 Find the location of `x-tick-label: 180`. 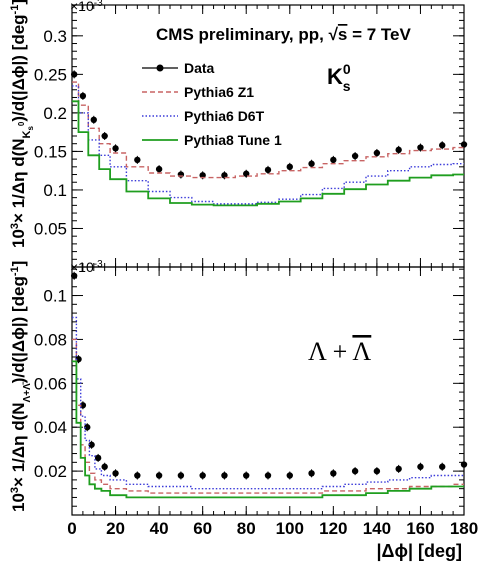

x-tick-label: 180 is located at coordinates (464, 528).